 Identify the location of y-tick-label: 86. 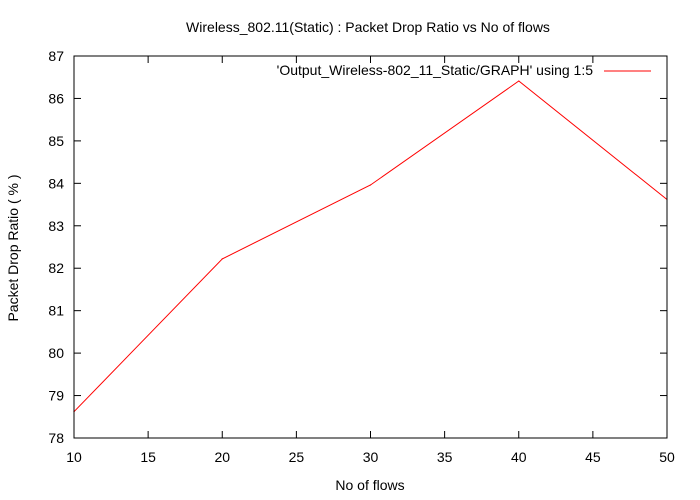
(56, 98).